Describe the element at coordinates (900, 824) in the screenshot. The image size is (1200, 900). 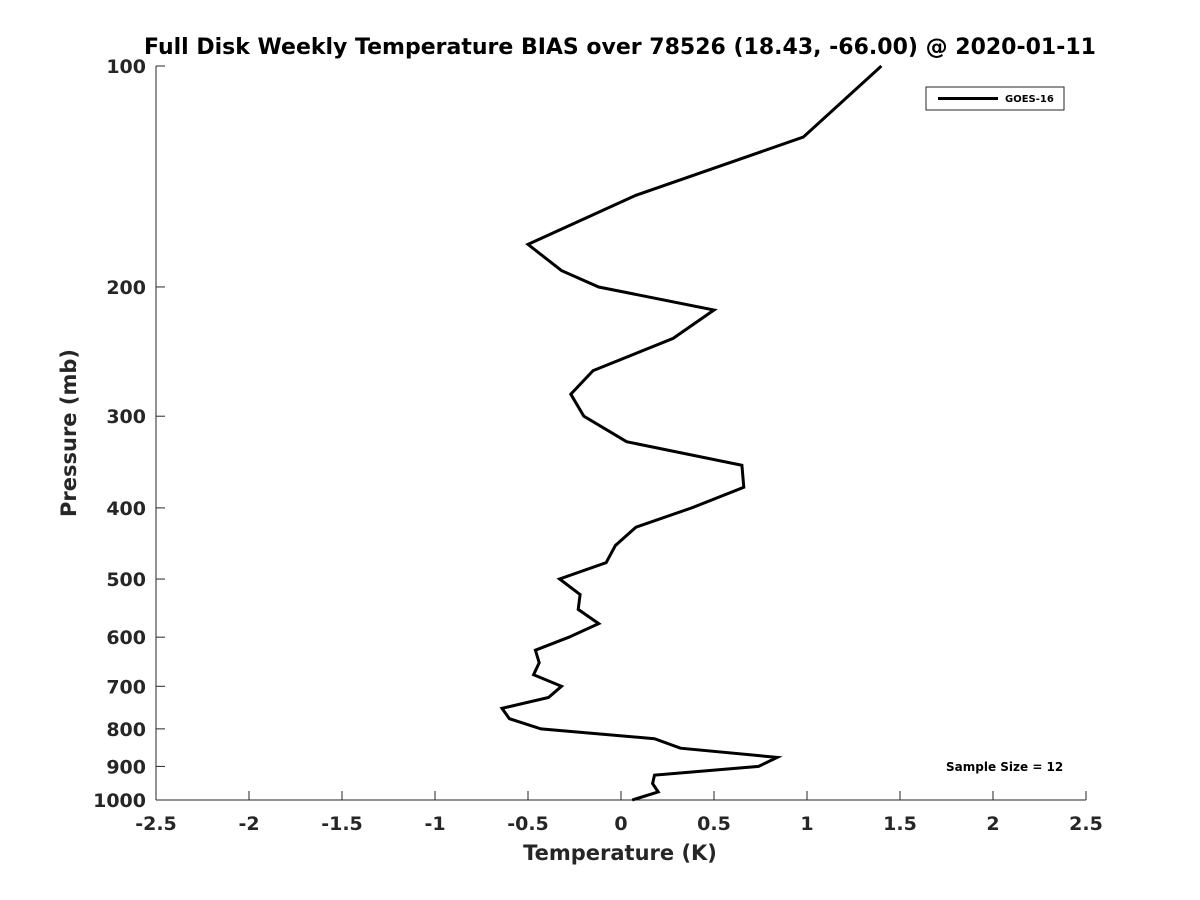
I see `x-tick-label: 1.5` at that location.